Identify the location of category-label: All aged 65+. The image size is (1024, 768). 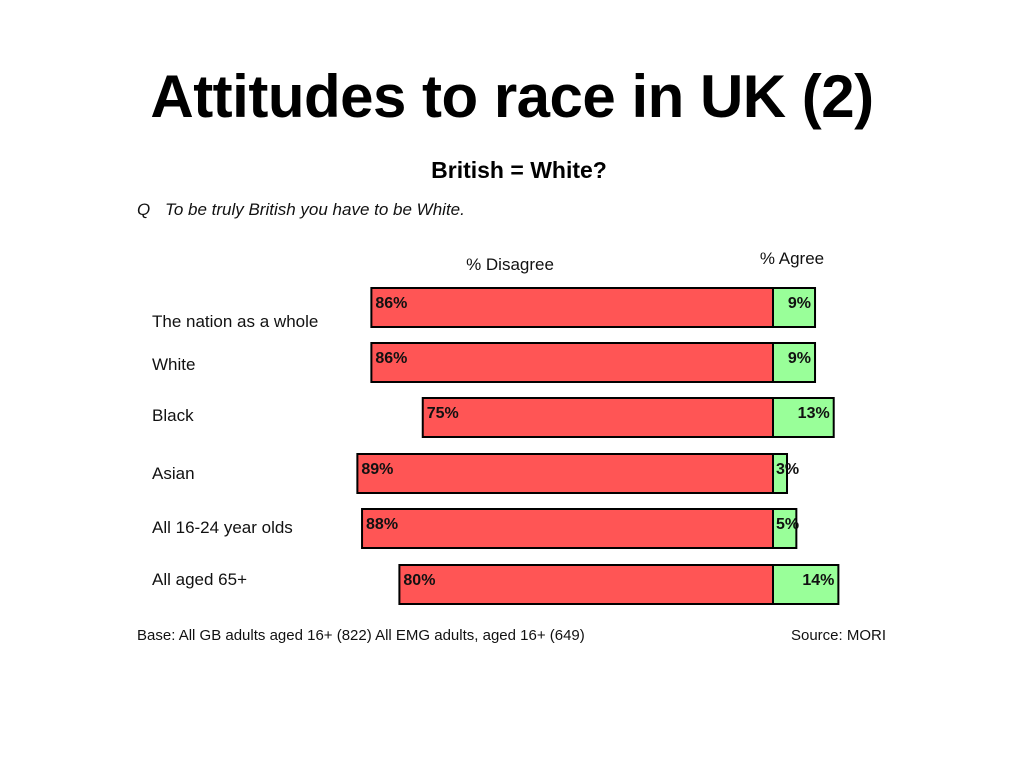
(199, 579).